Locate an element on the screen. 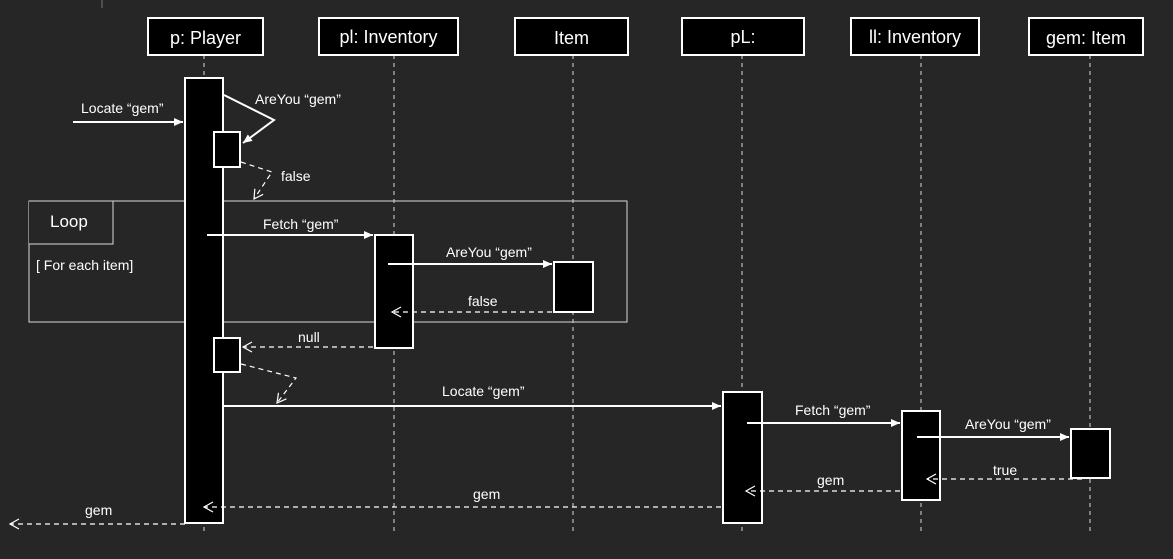 This screenshot has height=559, width=1173. activation-gem-item is located at coordinates (1090, 453).